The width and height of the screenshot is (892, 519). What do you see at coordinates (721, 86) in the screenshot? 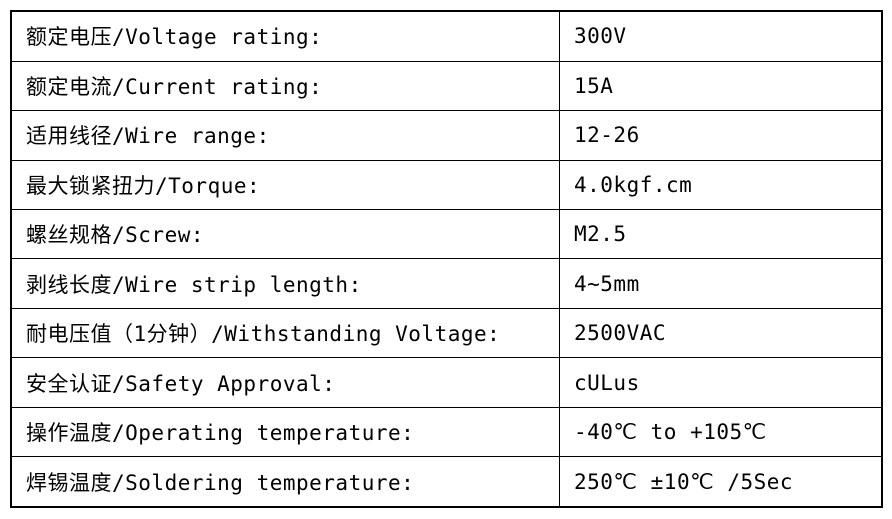
I see `spec-value: 15A` at bounding box center [721, 86].